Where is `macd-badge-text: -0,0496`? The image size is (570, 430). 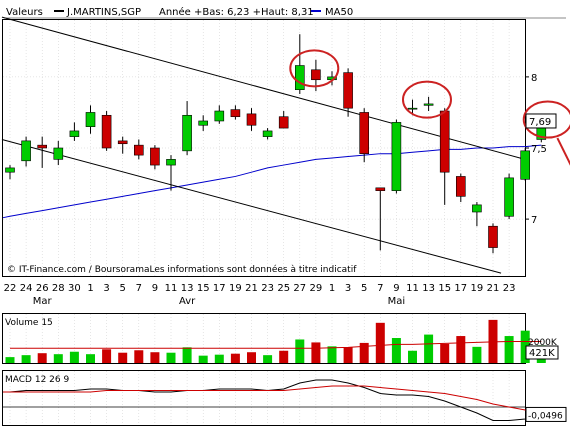 macd-badge-text: -0,0496 is located at coordinates (545, 416).